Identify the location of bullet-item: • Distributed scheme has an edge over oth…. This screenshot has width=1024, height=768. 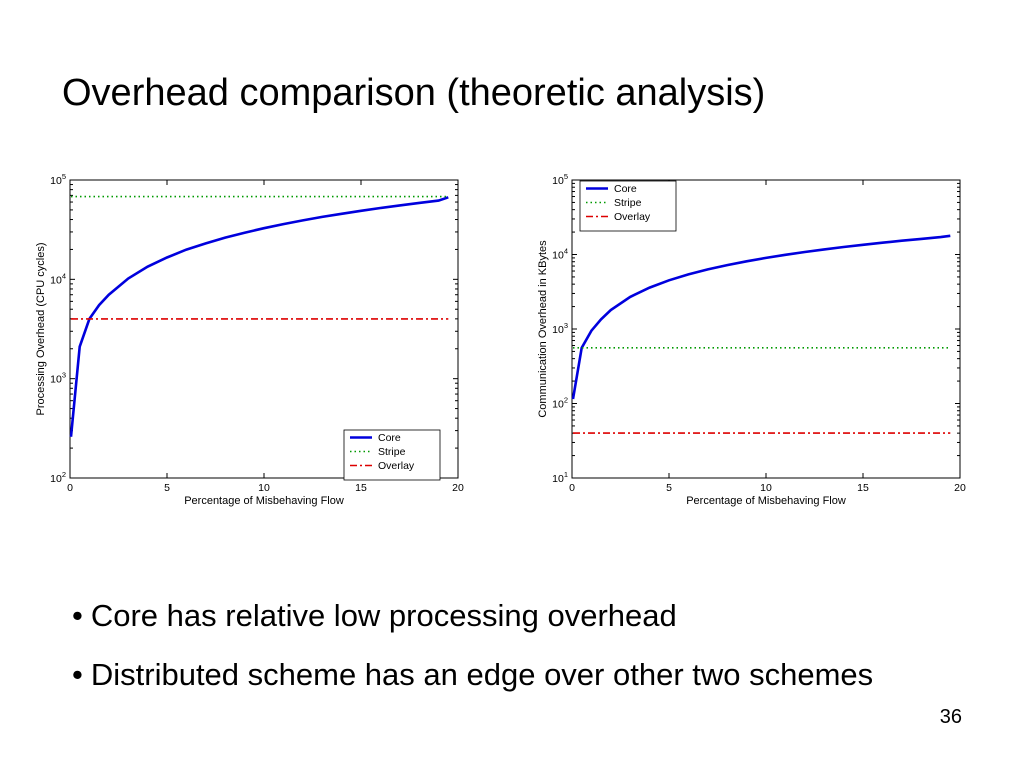
(472, 675).